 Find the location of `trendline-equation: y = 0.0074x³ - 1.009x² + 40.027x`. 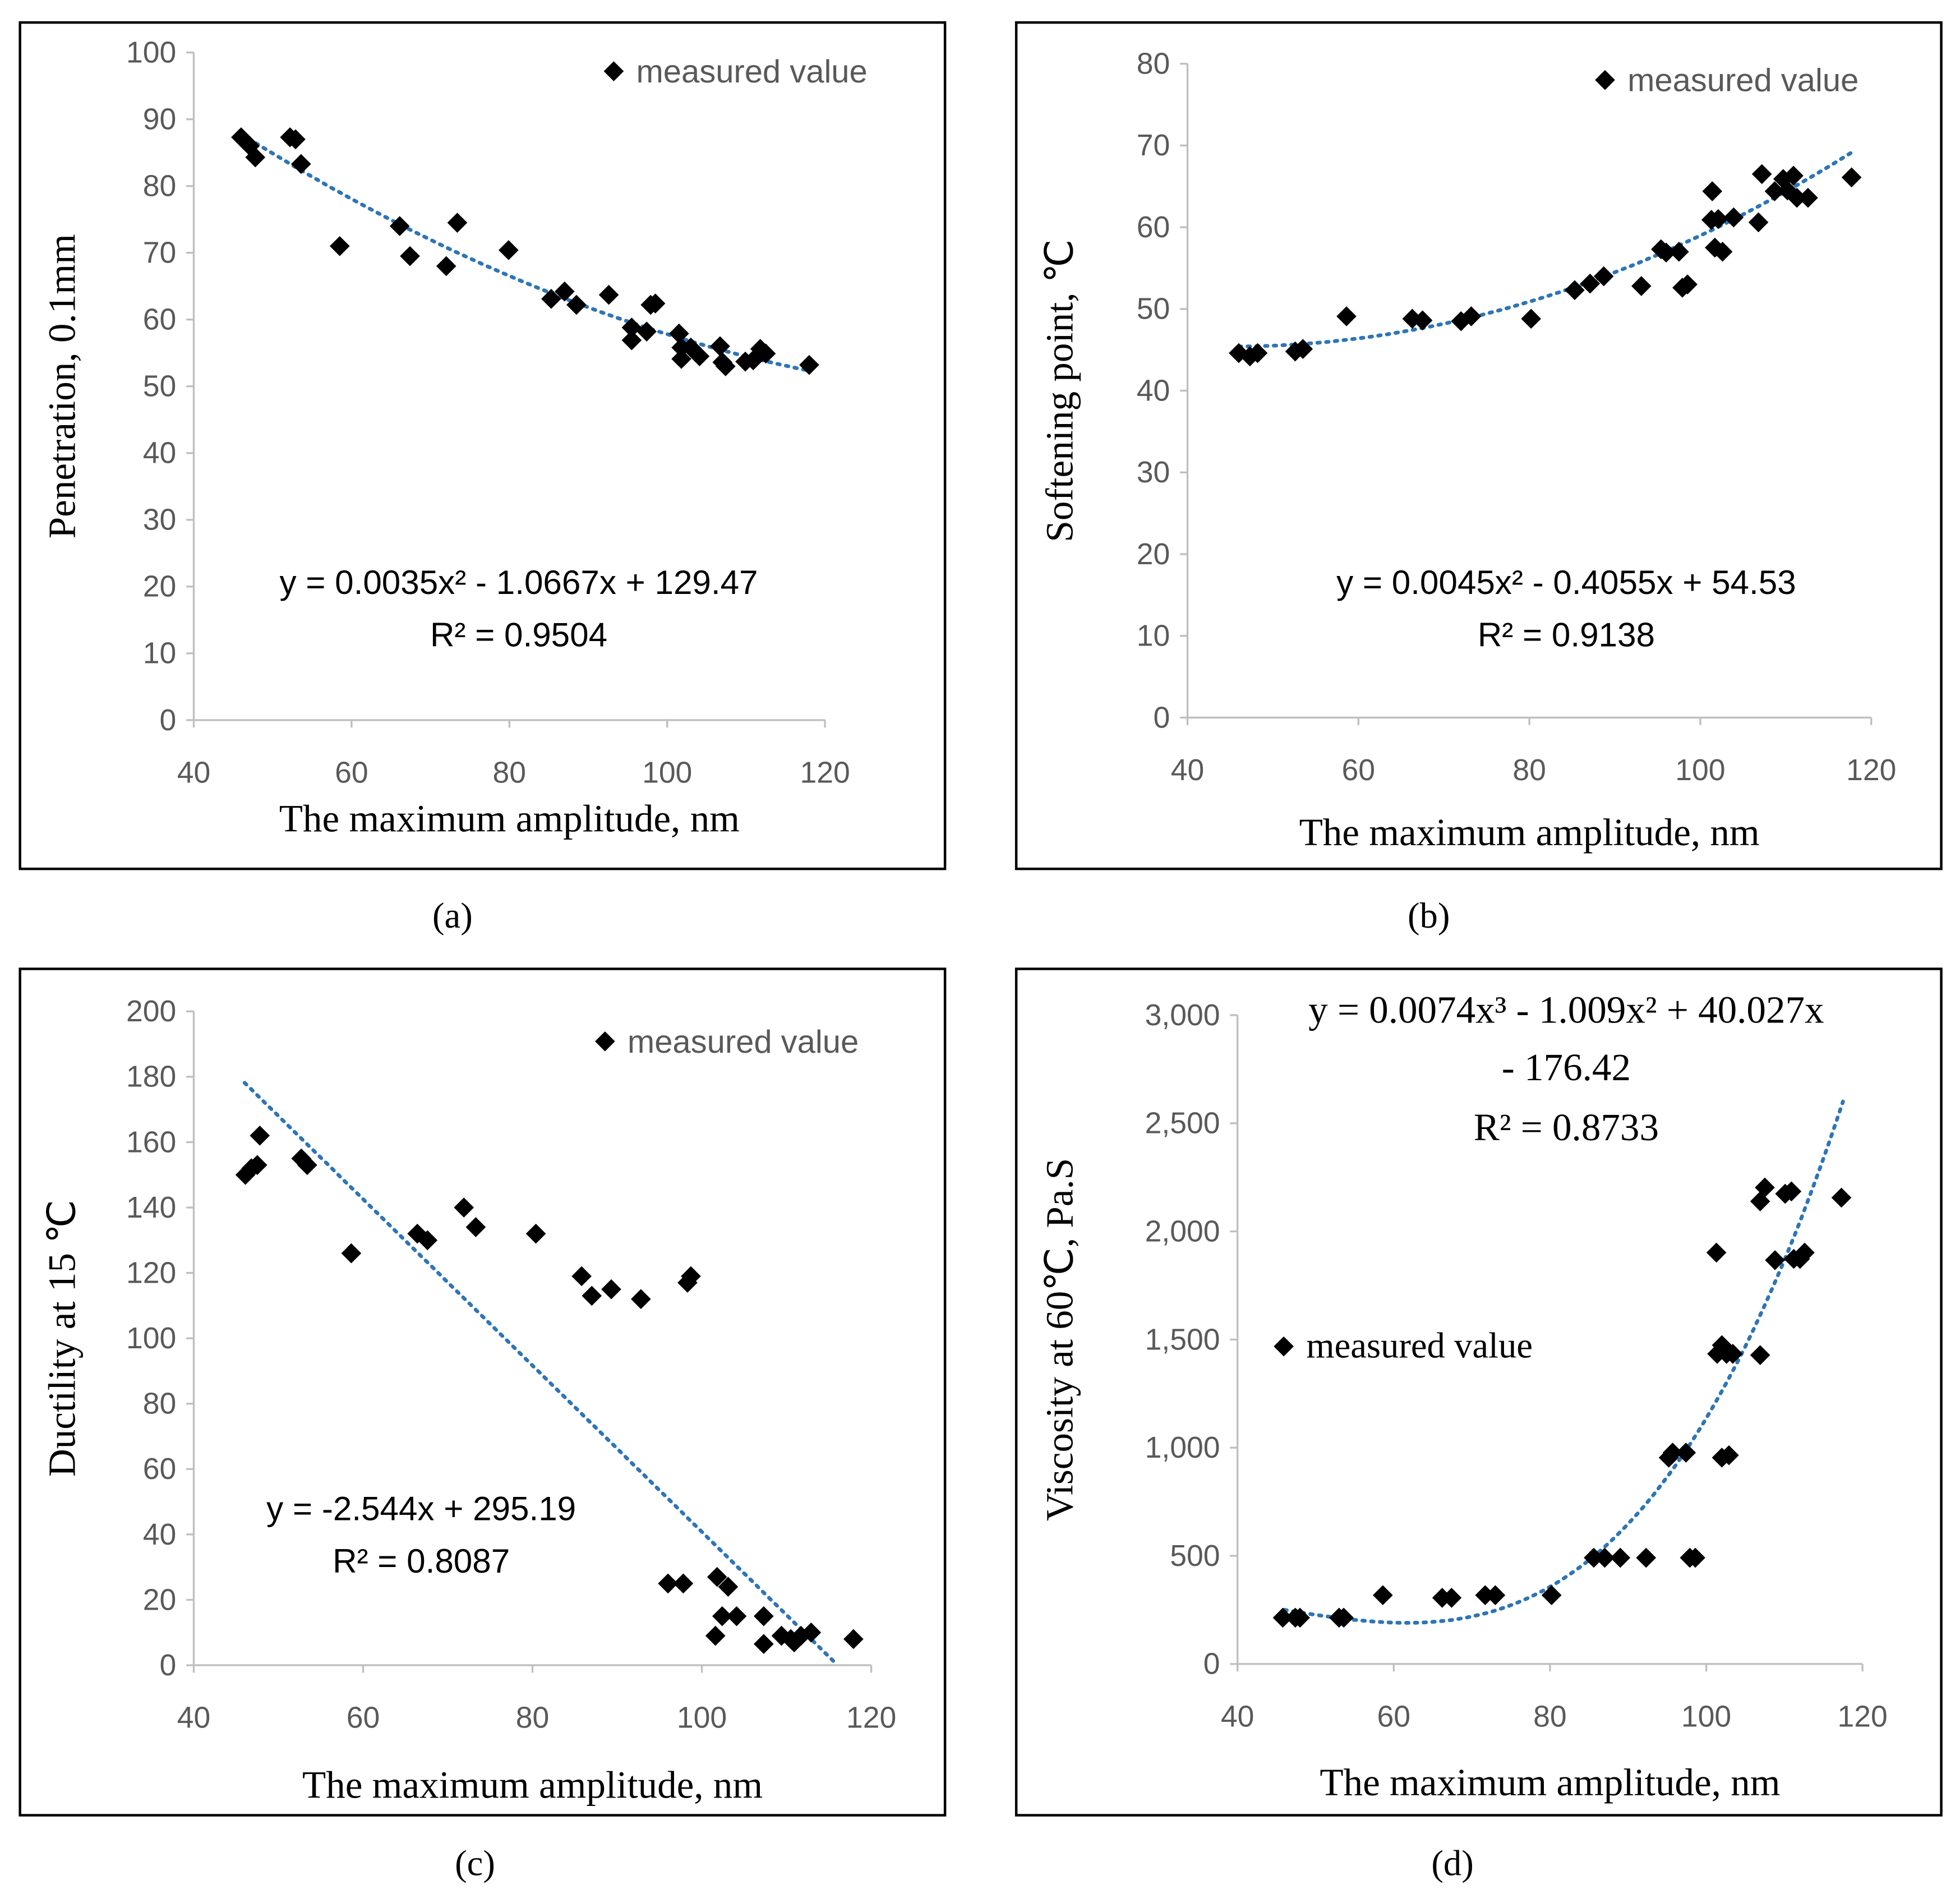

trendline-equation: y = 0.0074x³ - 1.009x² + 40.027x is located at coordinates (1566, 1010).